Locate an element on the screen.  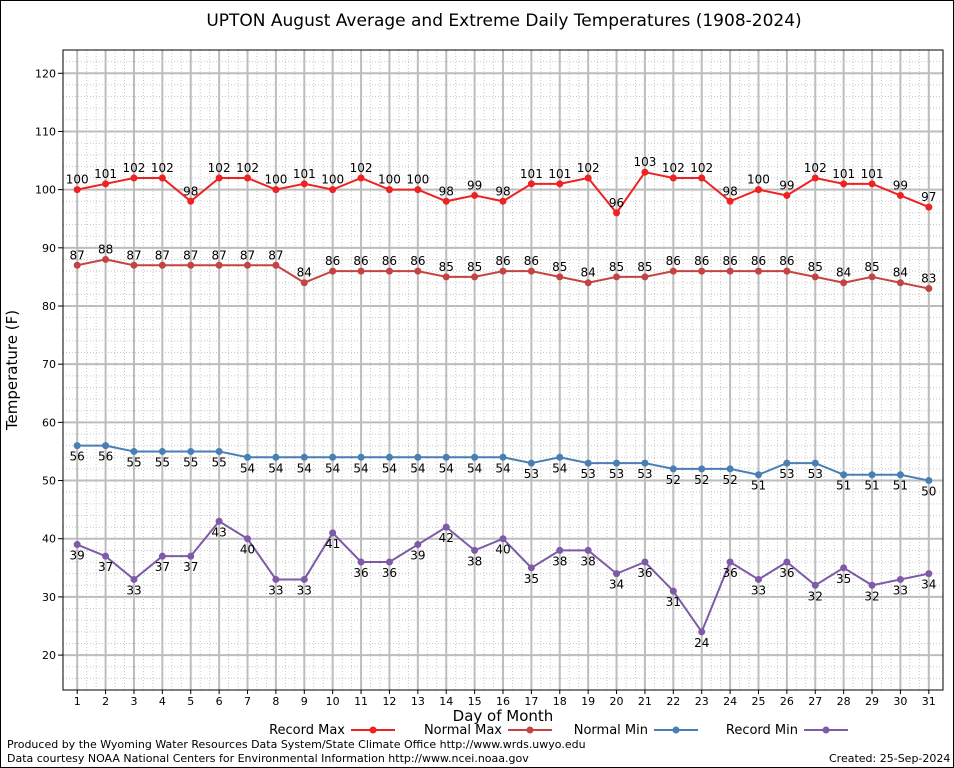
x-tick-label: 19 is located at coordinates (588, 701).